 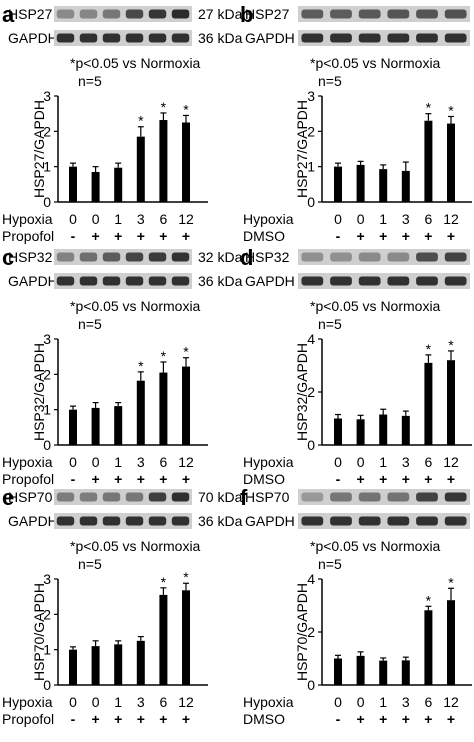 I want to click on blot-label: HSP27, so click(x=30, y=14).